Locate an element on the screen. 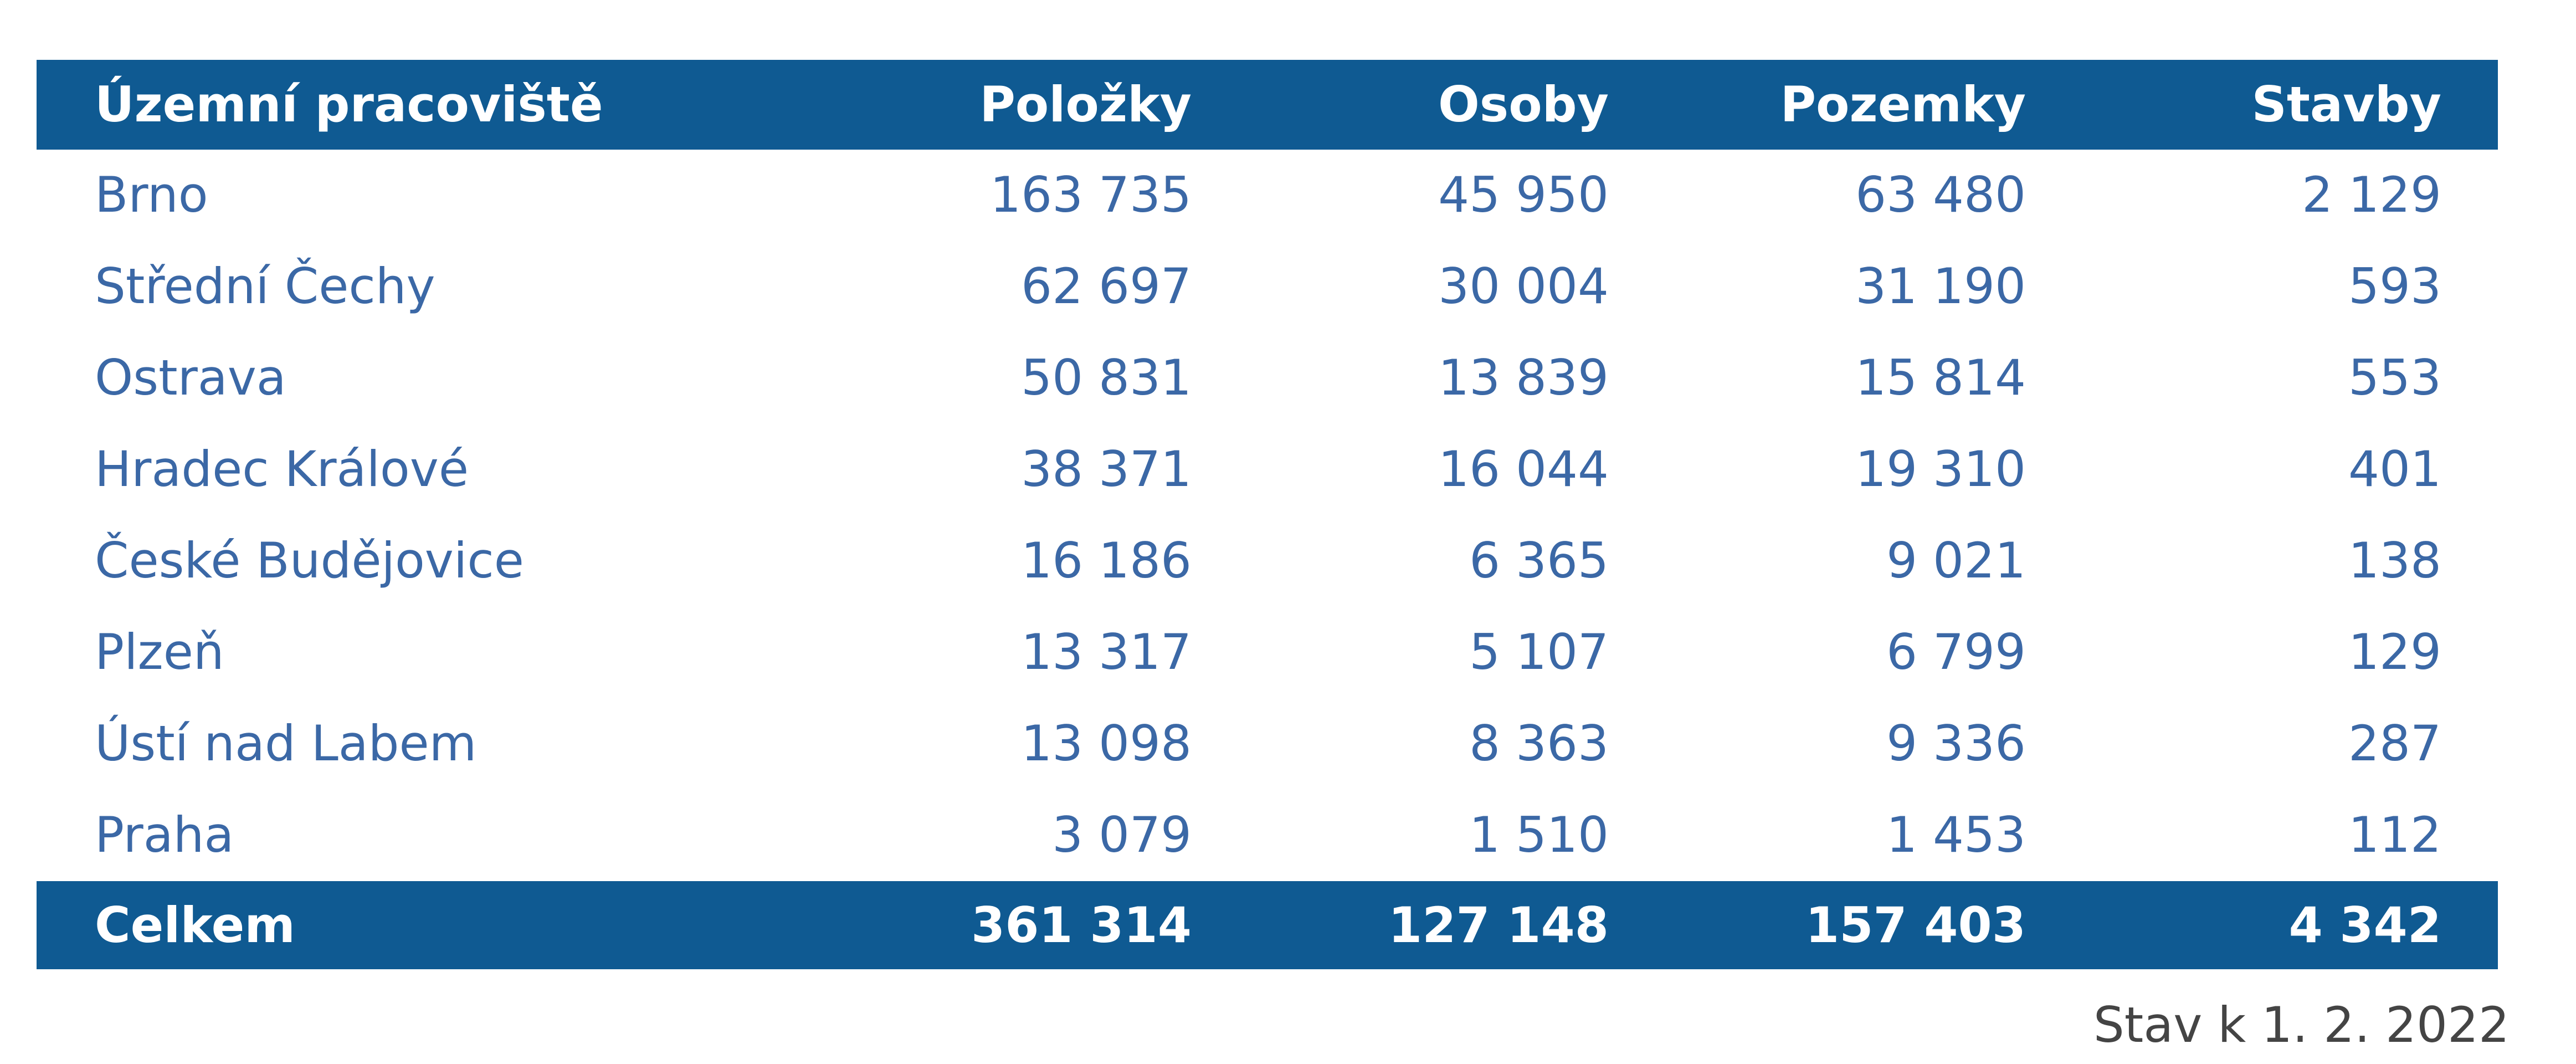 The width and height of the screenshot is (2576, 1064). total-bar is located at coordinates (1267, 925).